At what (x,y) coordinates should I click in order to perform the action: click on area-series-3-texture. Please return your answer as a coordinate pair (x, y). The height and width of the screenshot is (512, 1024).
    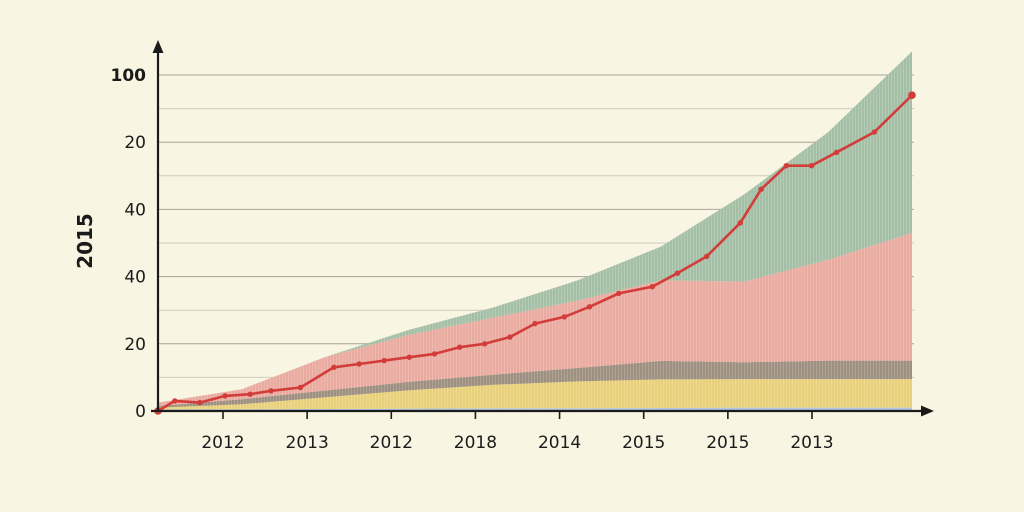
    Looking at the image, I should click on (535, 384).